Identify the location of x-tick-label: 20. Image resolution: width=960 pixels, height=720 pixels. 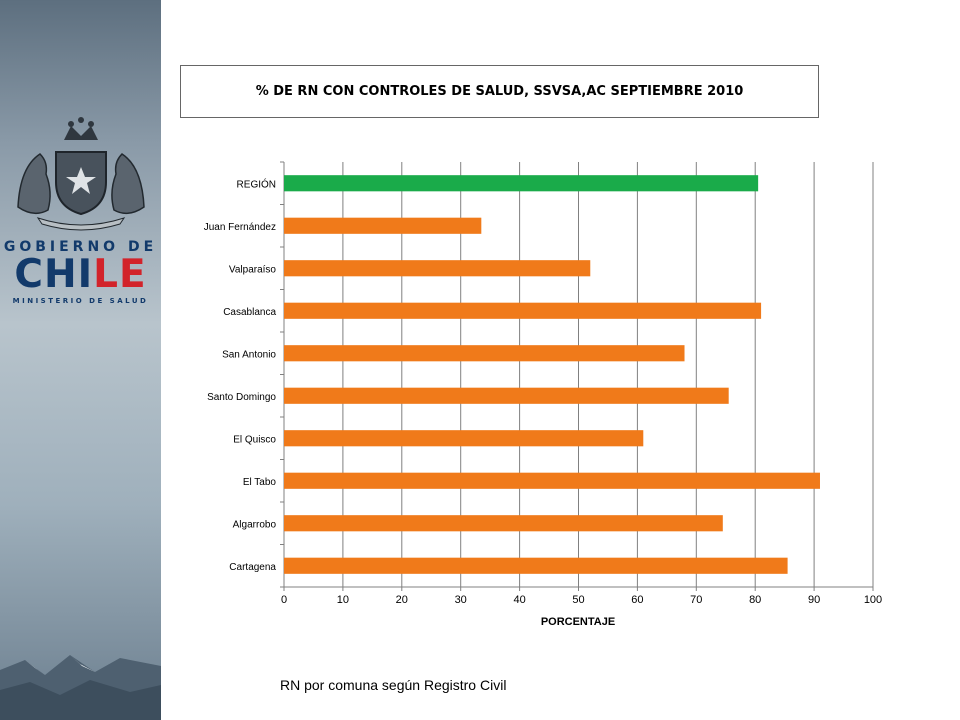
(402, 600).